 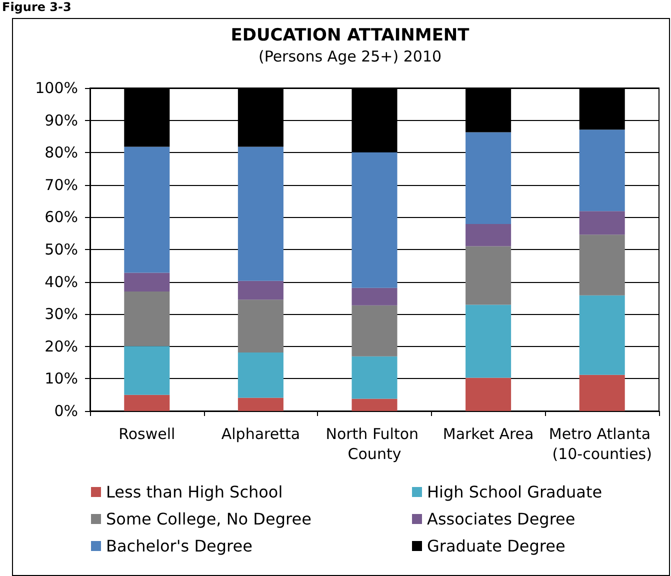 I want to click on y-tick-label: 90%, so click(x=61, y=120).